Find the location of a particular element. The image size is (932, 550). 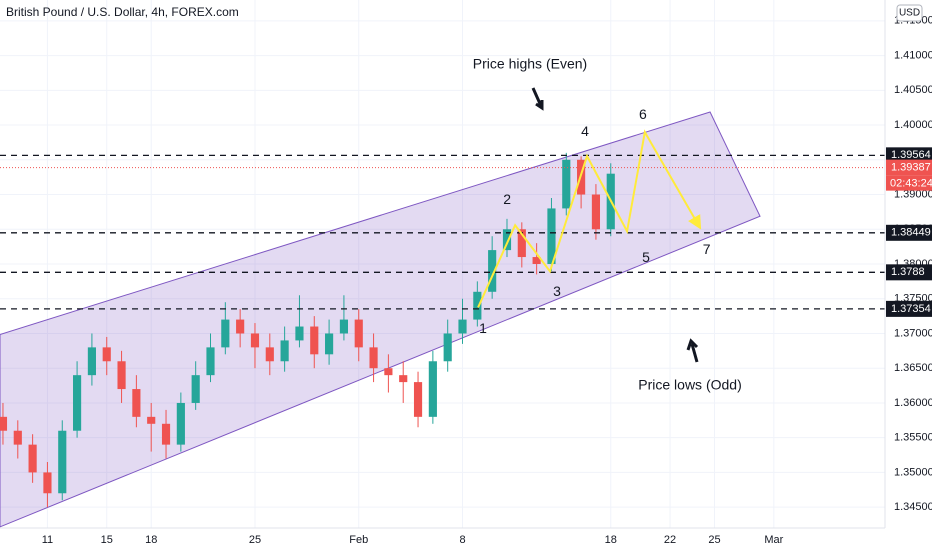

countdown-tag is located at coordinates (909, 183).